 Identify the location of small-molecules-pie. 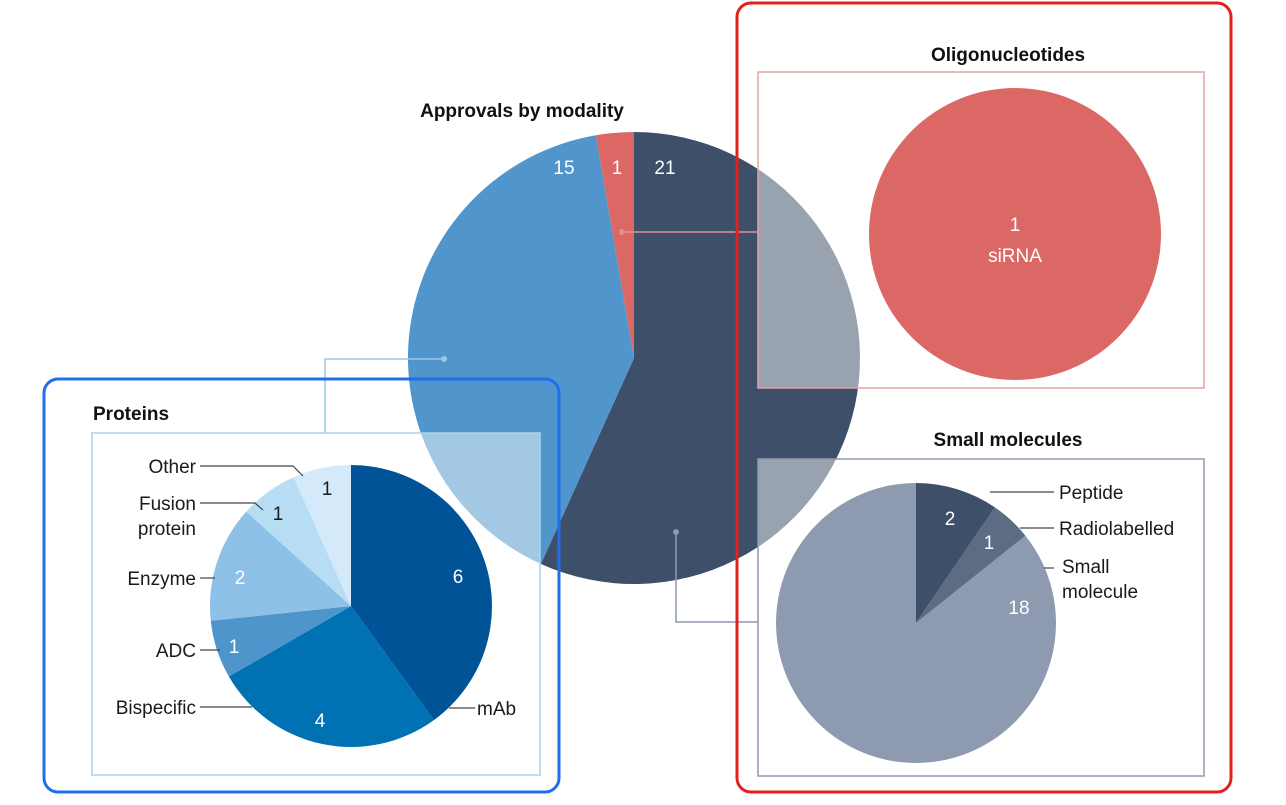
(916, 623).